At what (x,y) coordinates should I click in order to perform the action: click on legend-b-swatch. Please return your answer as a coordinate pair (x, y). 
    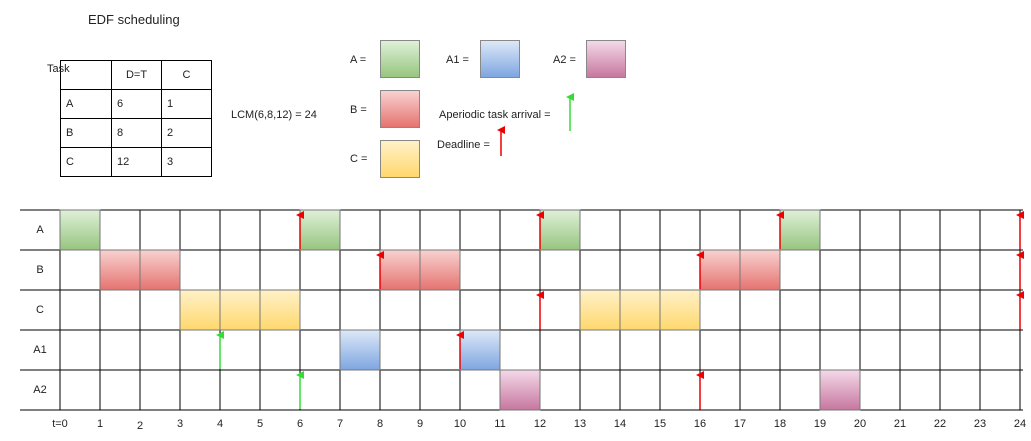
    Looking at the image, I should click on (400, 109).